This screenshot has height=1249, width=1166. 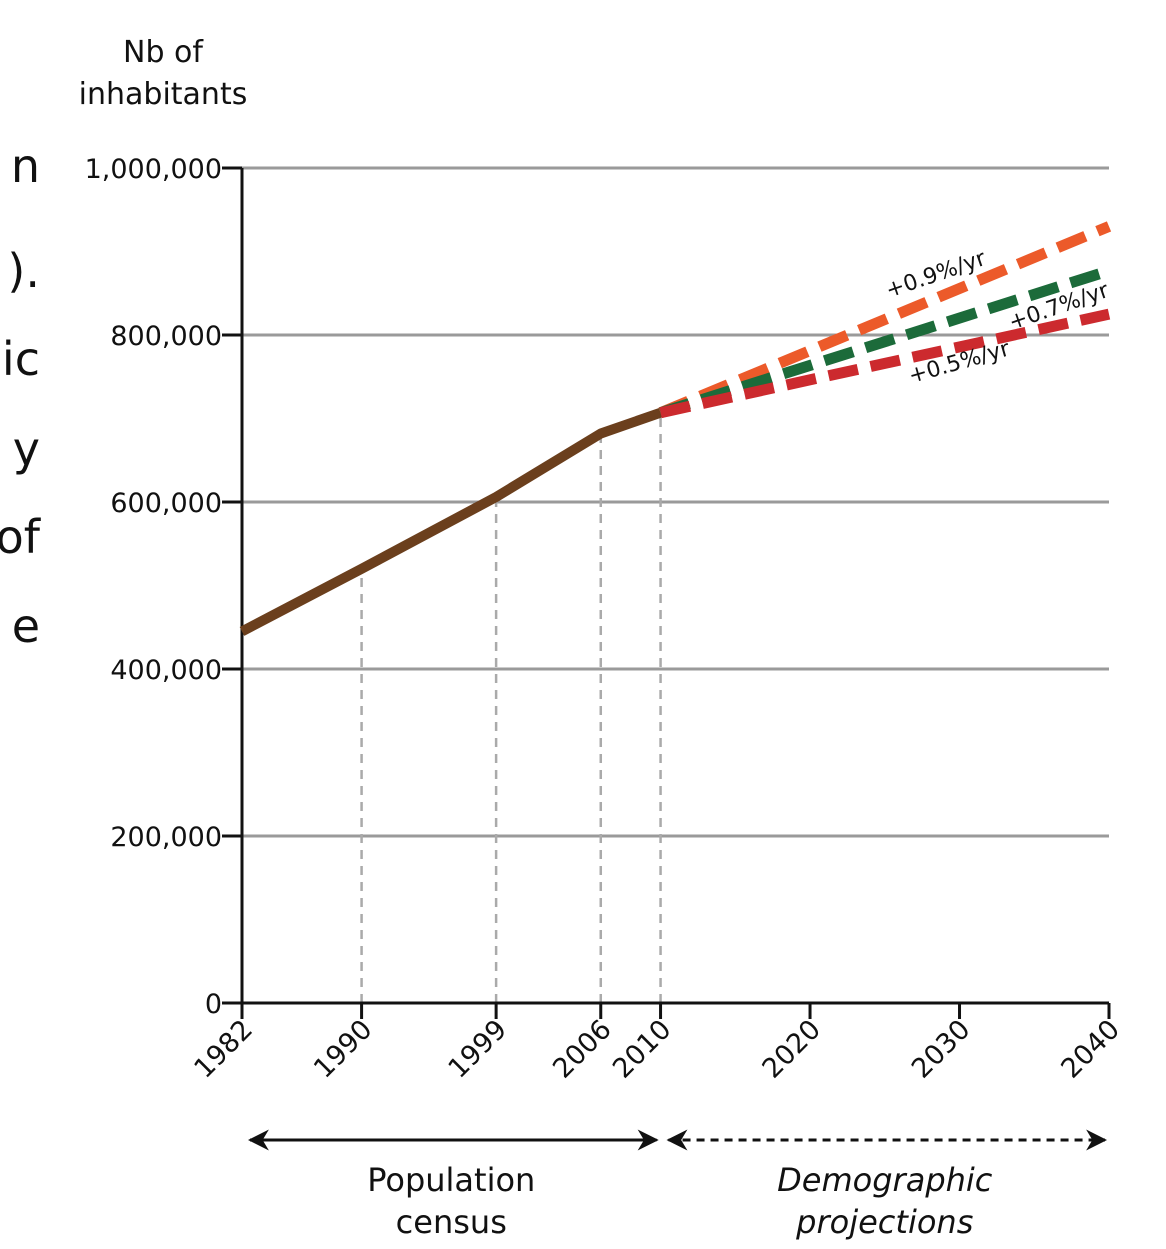 What do you see at coordinates (642, 1049) in the screenshot?
I see `x-tick-label: 2010` at bounding box center [642, 1049].